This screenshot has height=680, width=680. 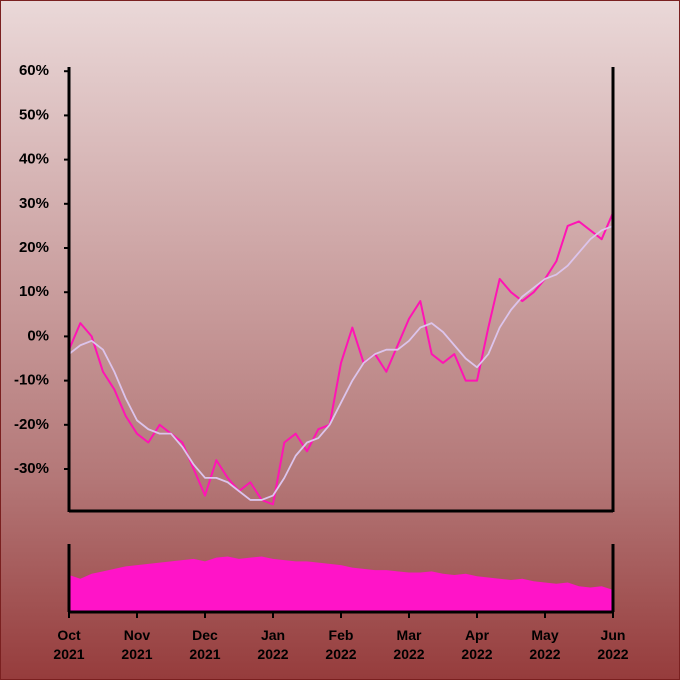 I want to click on y-tick-label: 50%, so click(x=34, y=114).